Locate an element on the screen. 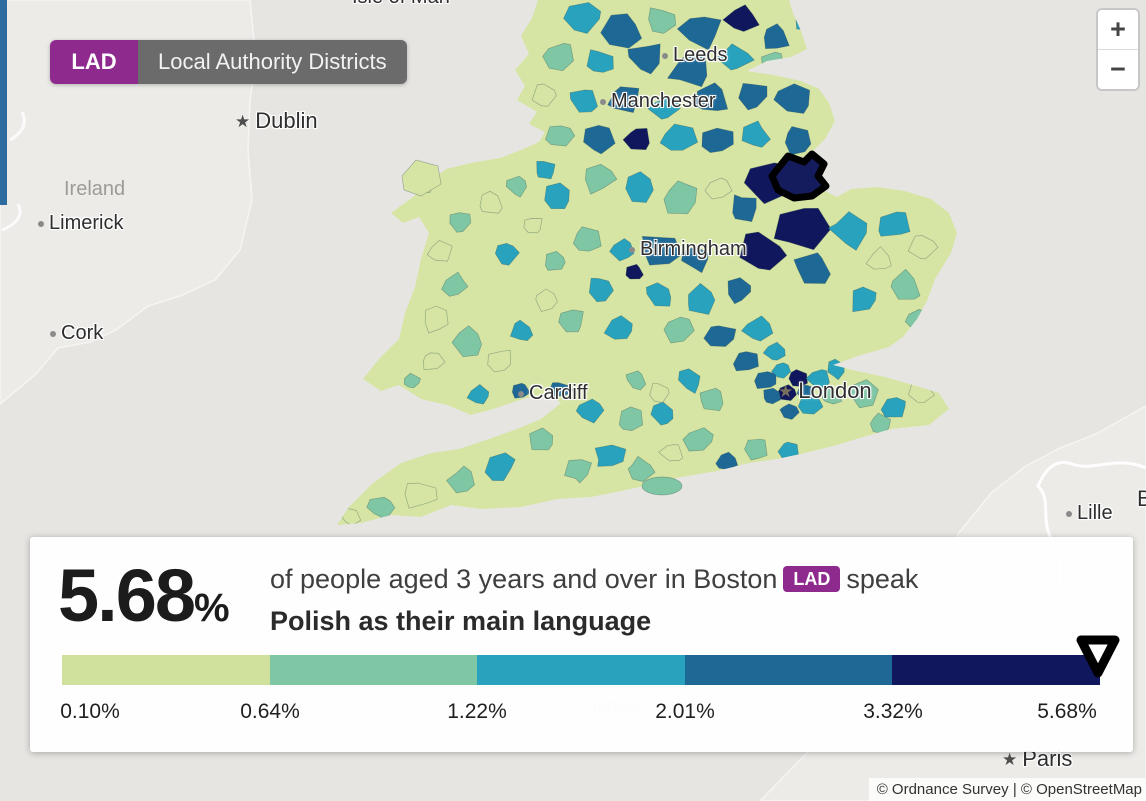 The height and width of the screenshot is (801, 1146). area-type-label: Local Authority Districts is located at coordinates (272, 62).